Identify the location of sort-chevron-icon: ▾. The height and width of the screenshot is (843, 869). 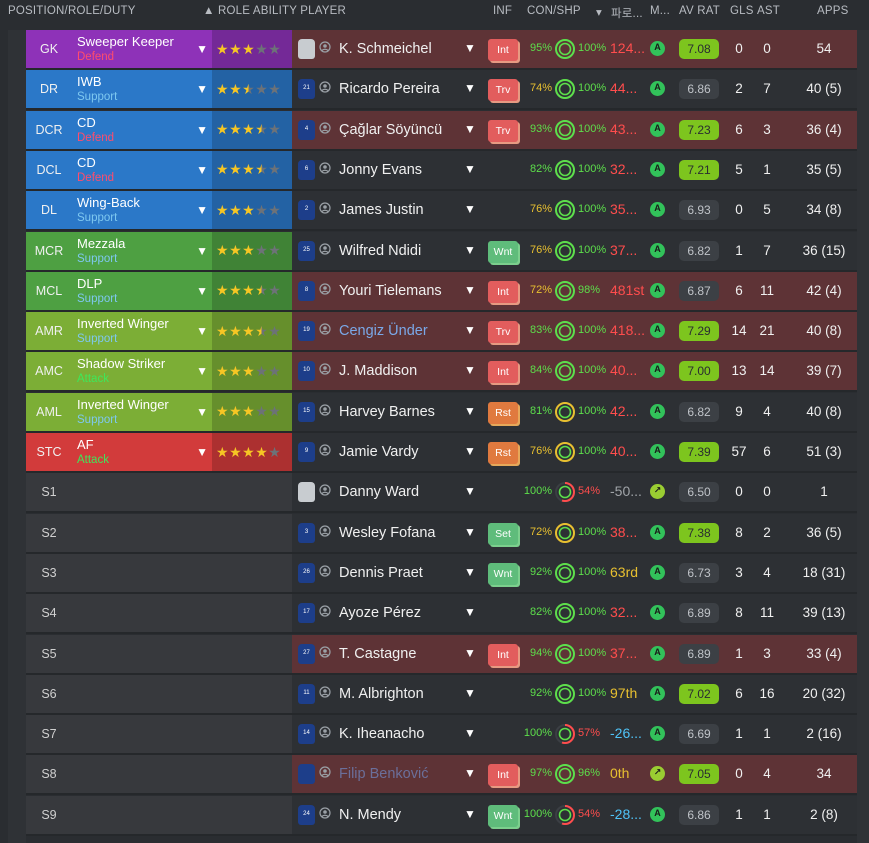
(599, 13).